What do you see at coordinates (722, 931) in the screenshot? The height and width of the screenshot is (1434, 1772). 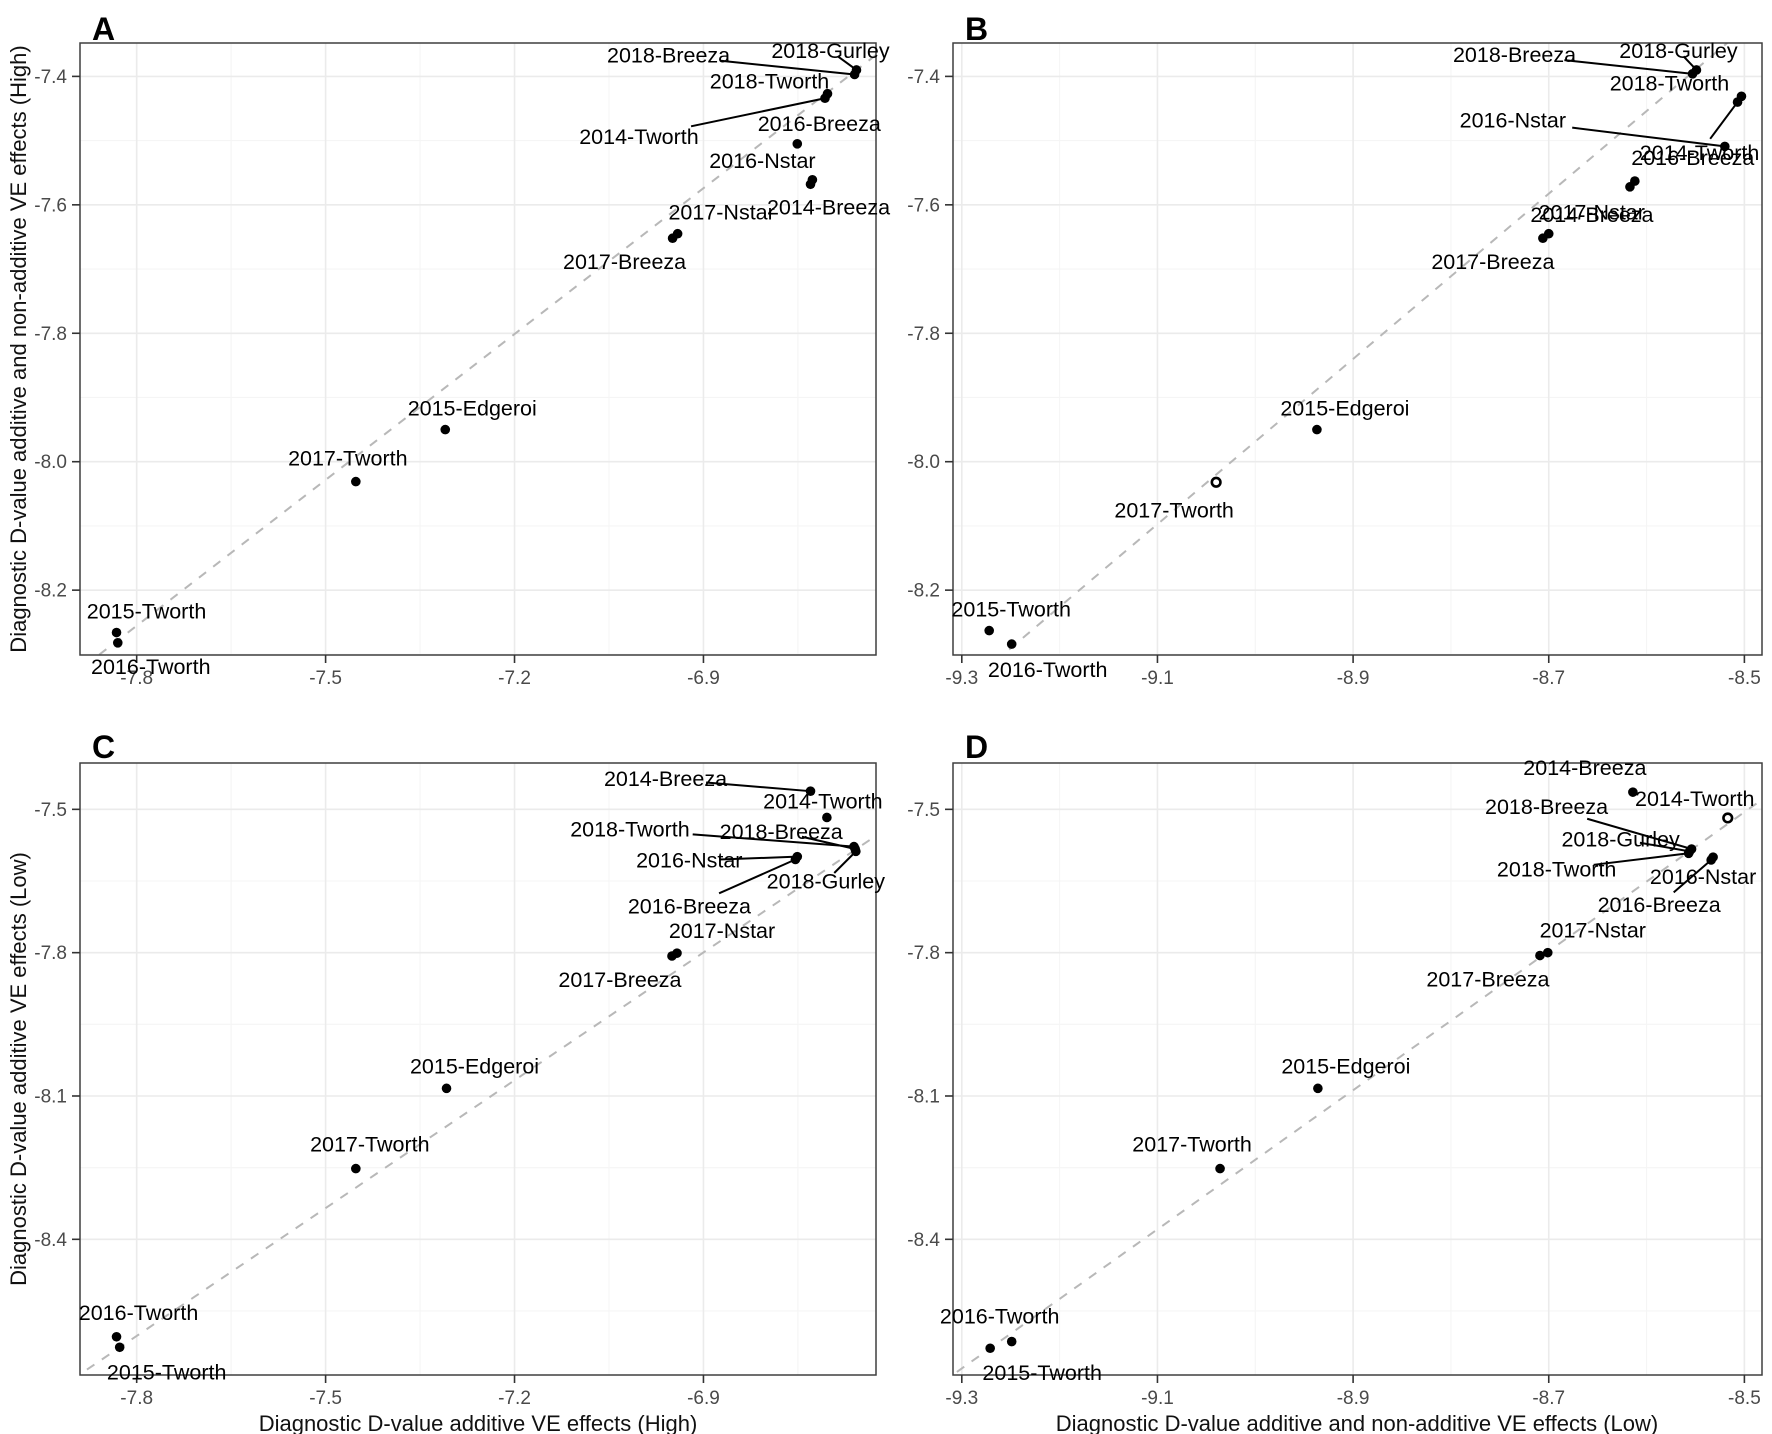 I see `point-label-2017-nstar: 2017-Nstar` at bounding box center [722, 931].